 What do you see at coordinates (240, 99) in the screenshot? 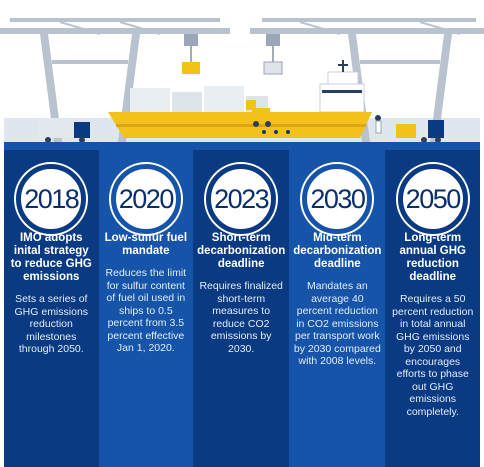
I see `cargo-ship-icon` at bounding box center [240, 99].